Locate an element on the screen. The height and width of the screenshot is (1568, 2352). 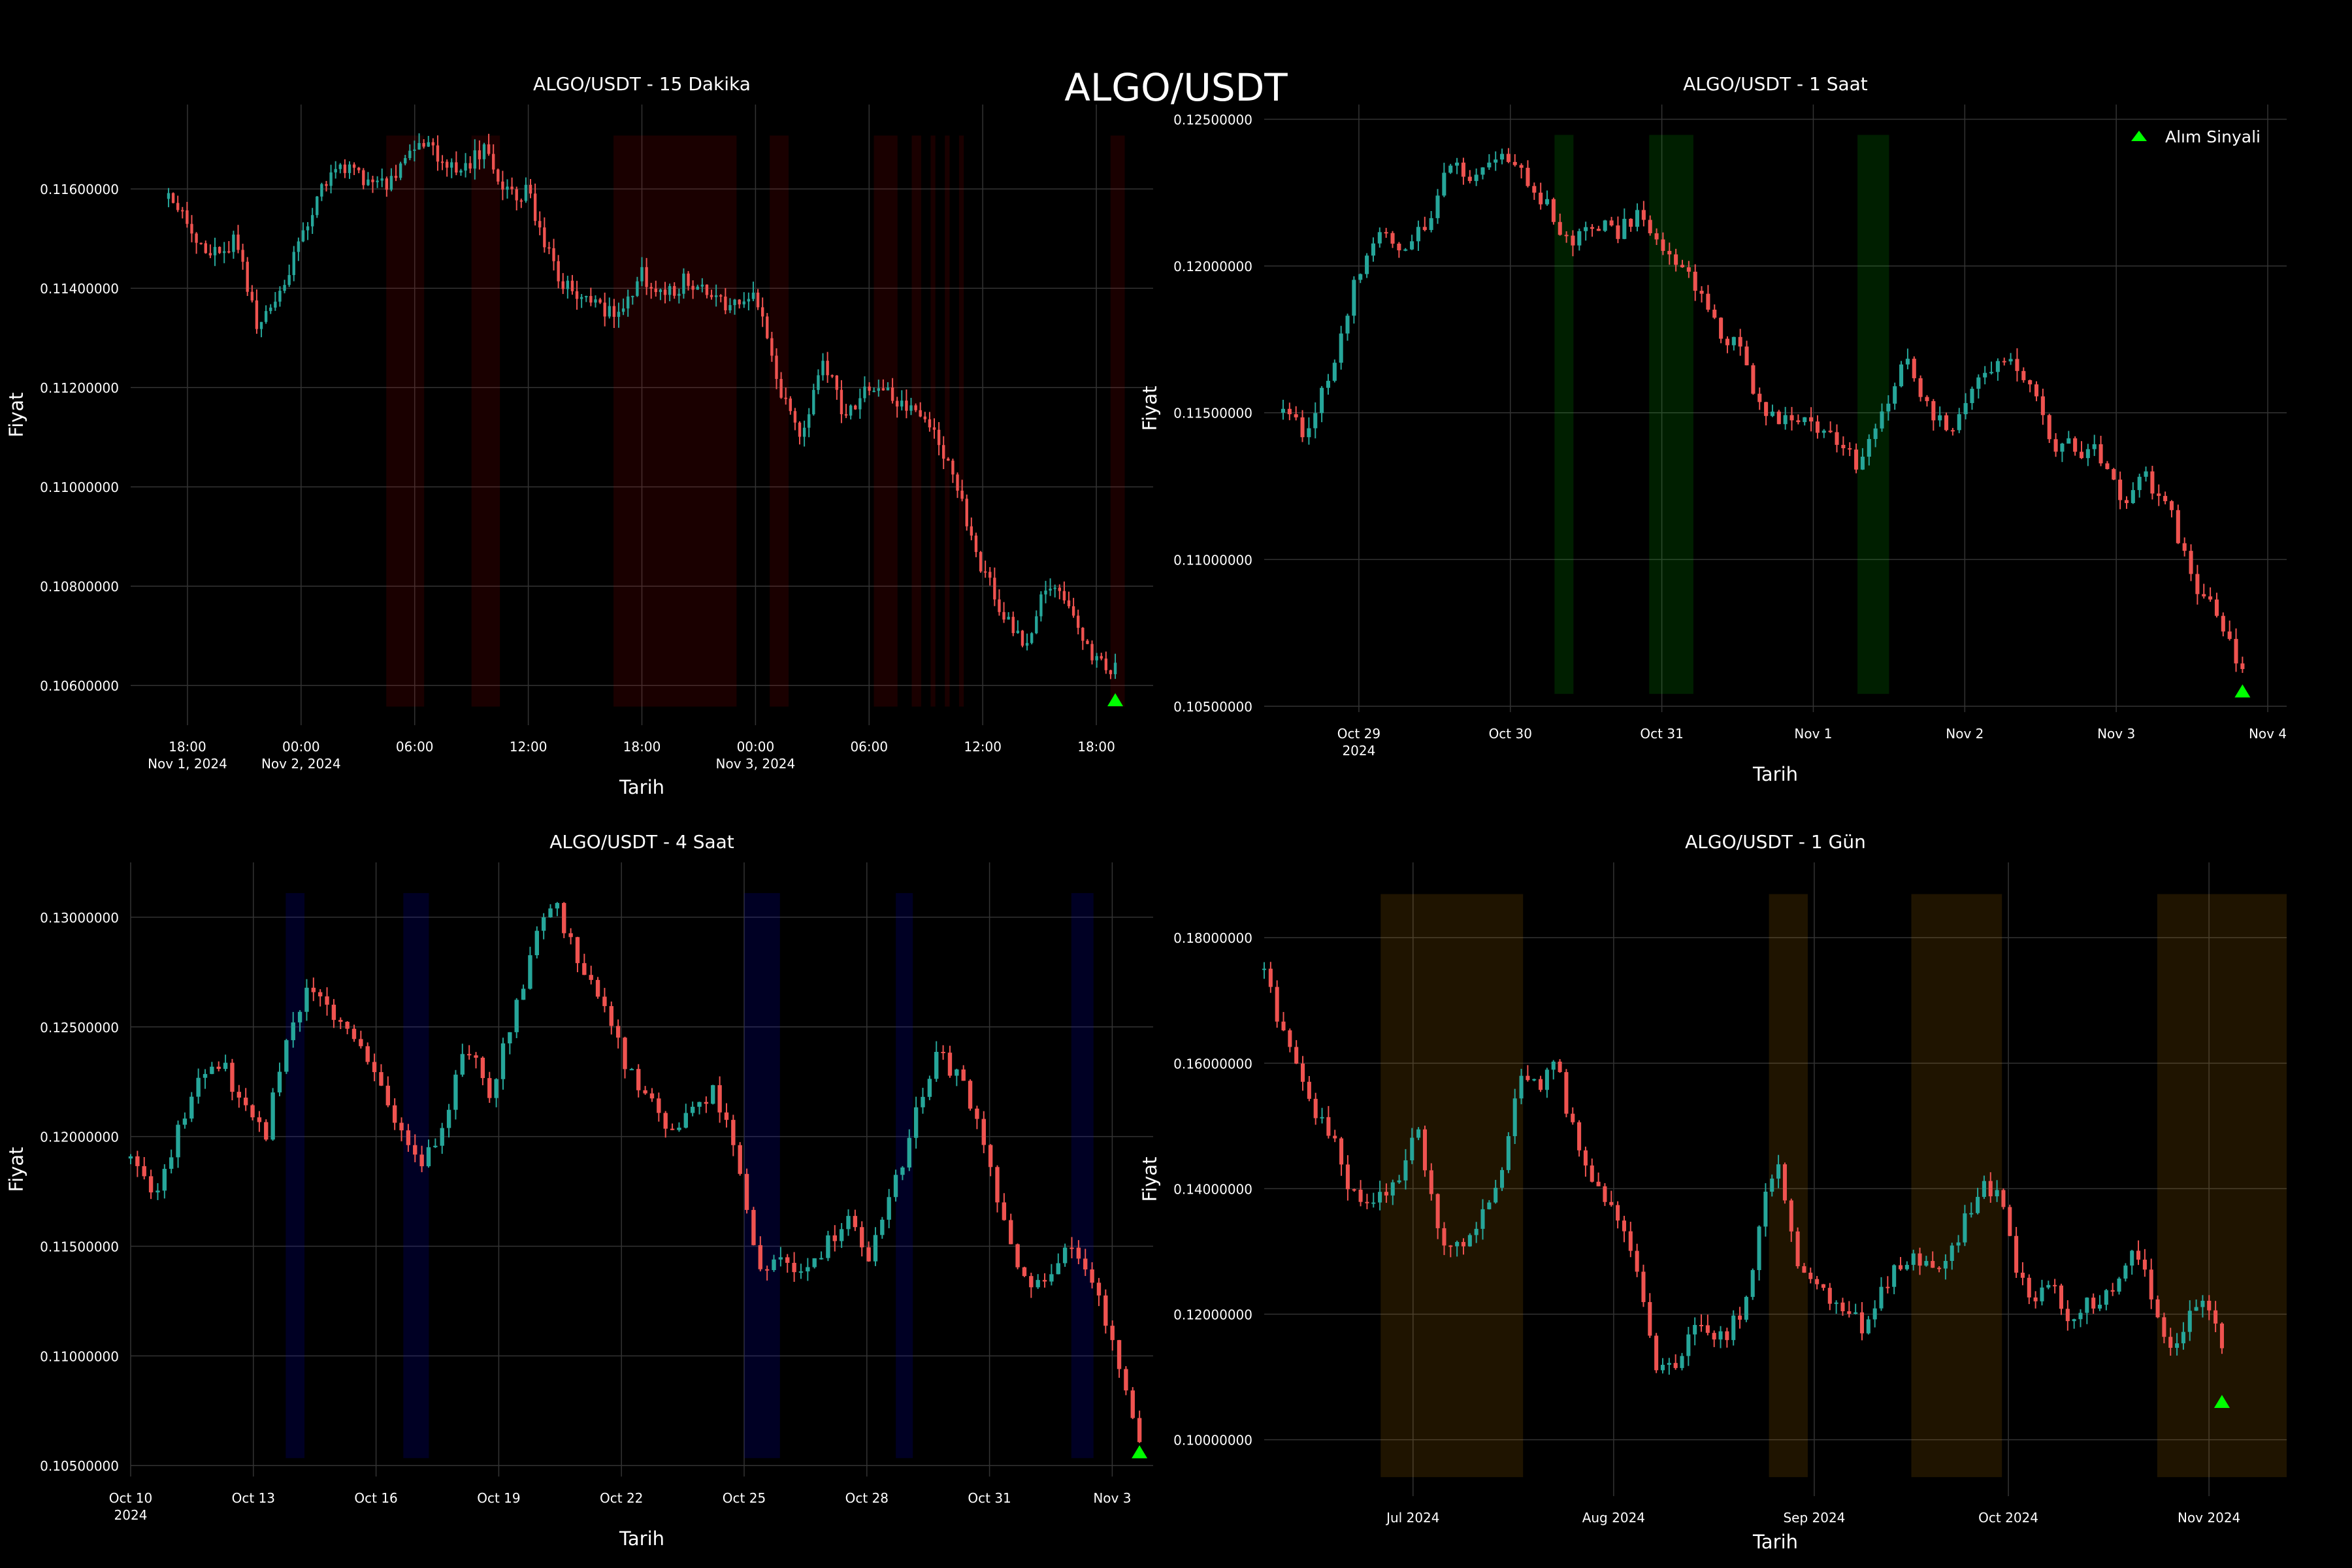
legend-label: Alım Sinyali is located at coordinates (2213, 136).